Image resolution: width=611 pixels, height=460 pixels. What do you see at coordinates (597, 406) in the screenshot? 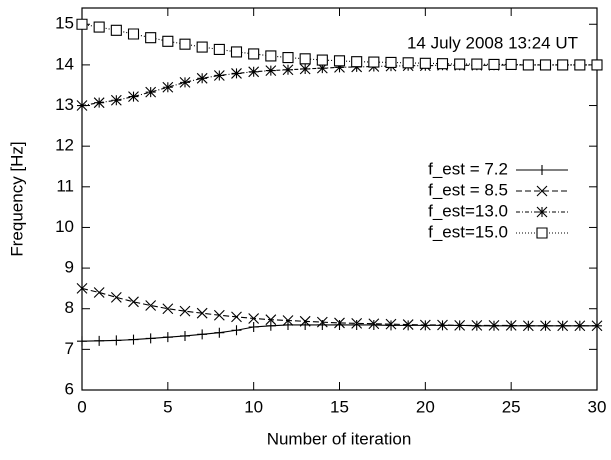
I see `x-tick-label: 30` at bounding box center [597, 406].